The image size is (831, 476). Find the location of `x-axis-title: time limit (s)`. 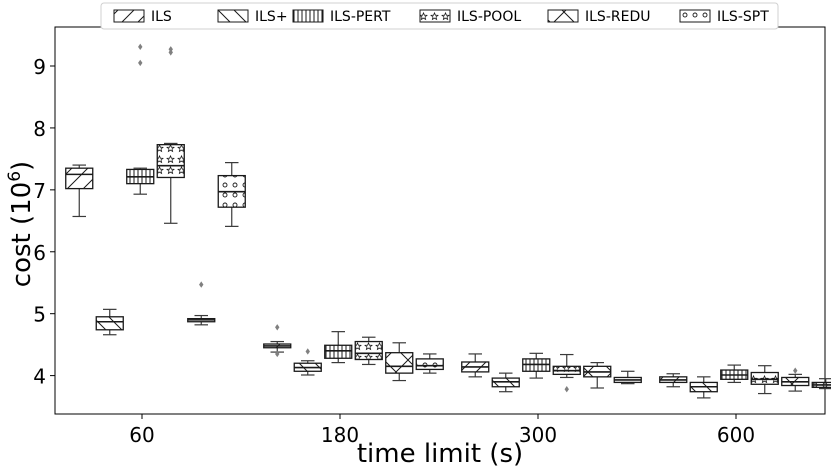

x-axis-title: time limit (s) is located at coordinates (440, 454).